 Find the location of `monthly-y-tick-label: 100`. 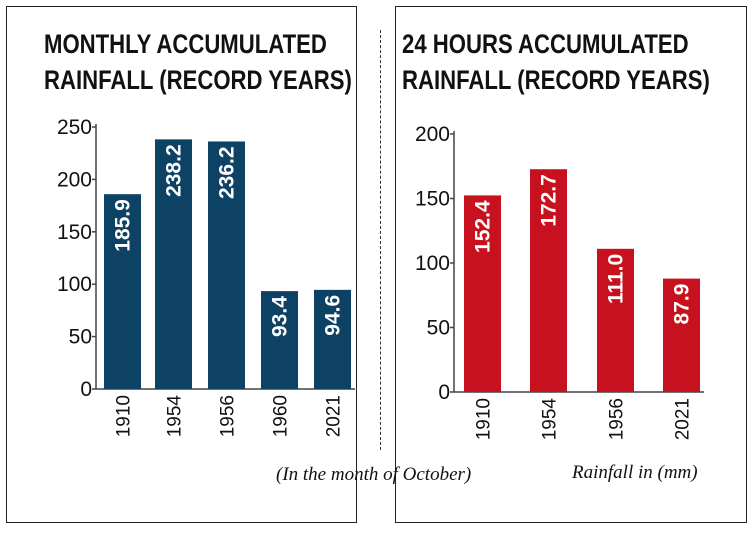

monthly-y-tick-label: 100 is located at coordinates (74, 284).